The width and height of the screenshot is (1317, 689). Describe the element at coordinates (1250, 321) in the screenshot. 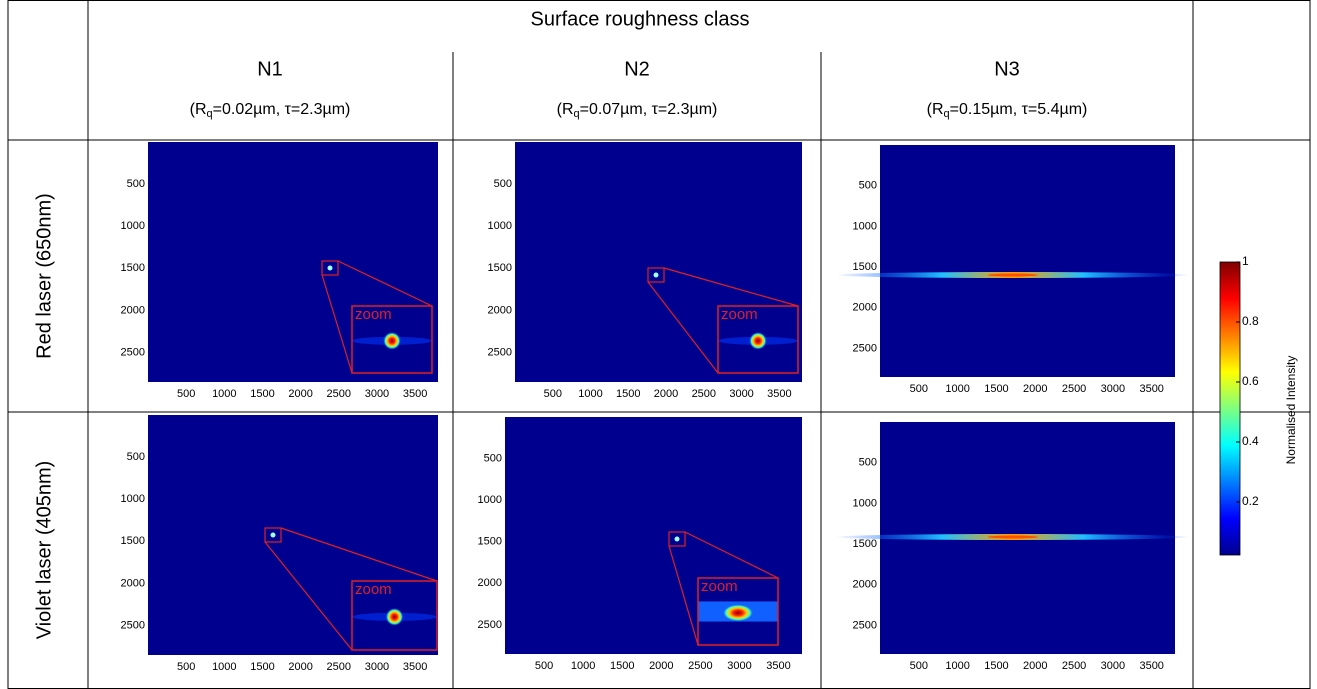

I see `colorbar-tick-label: 0.8` at that location.